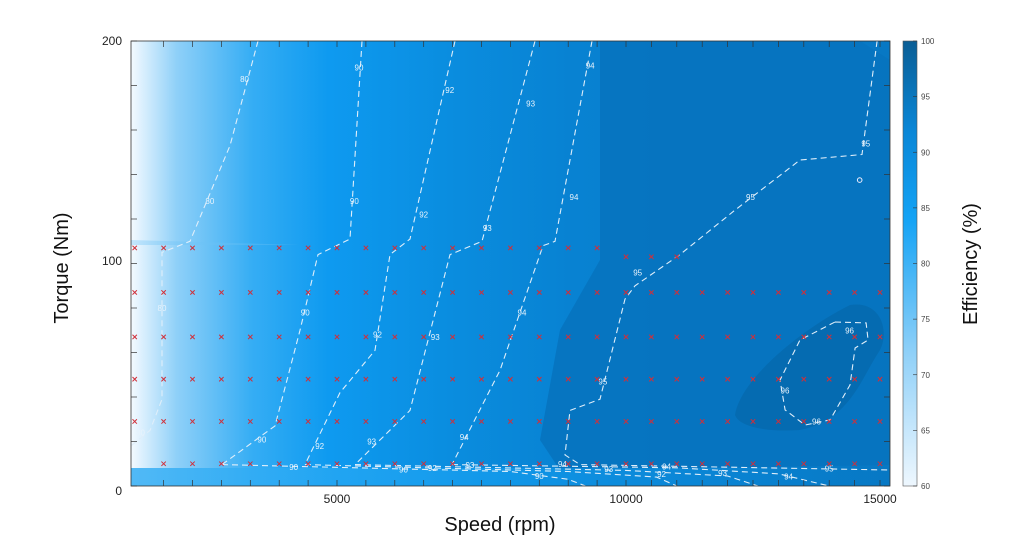  I want to click on contour-label: 95, so click(865, 143).